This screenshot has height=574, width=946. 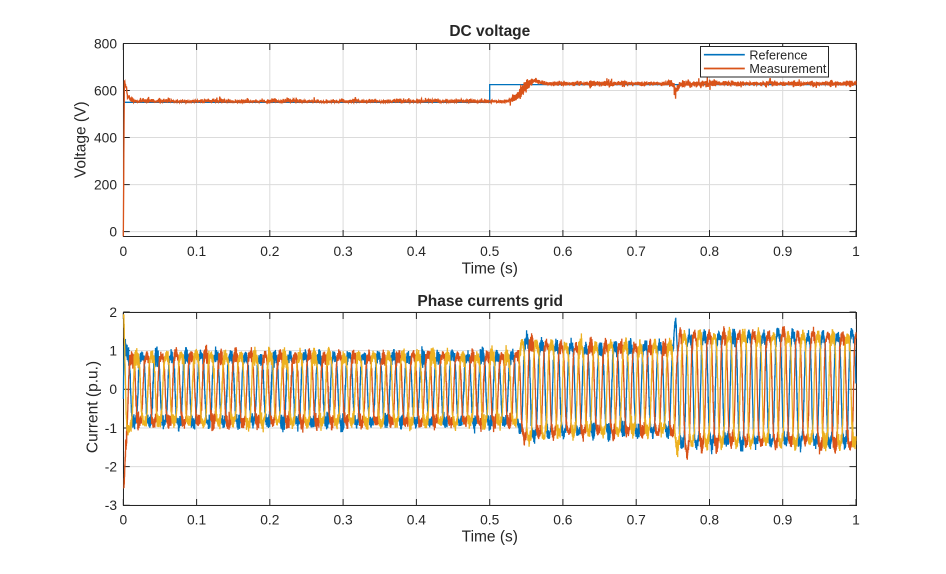 I want to click on svg-text: 2, so click(x=113, y=312).